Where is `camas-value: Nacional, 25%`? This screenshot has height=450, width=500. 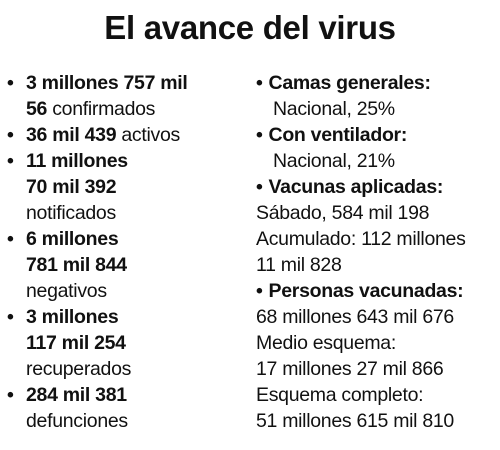
camas-value: Nacional, 25% is located at coordinates (334, 109).